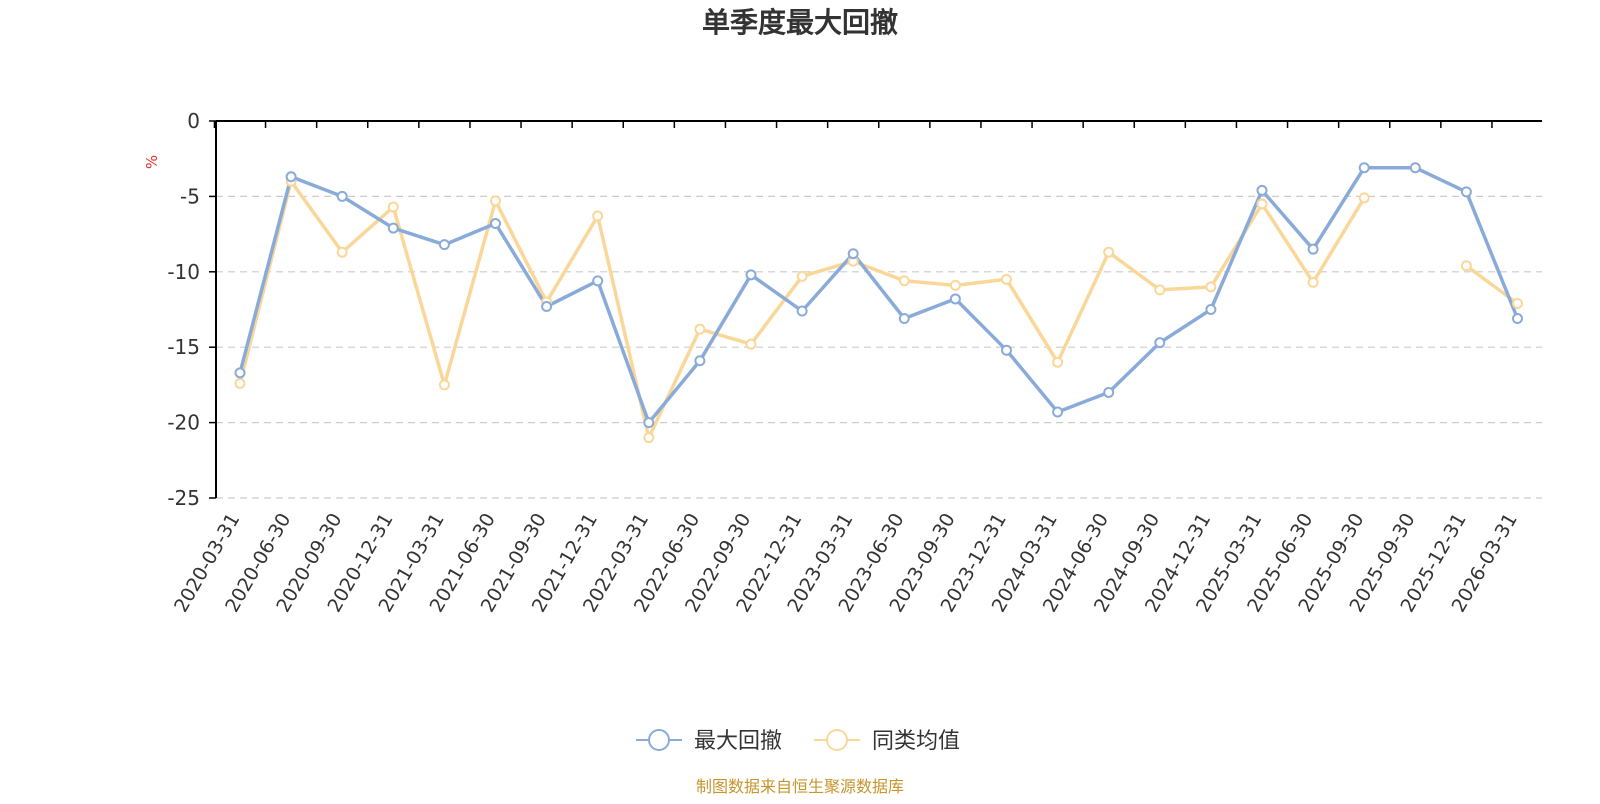  Describe the element at coordinates (798, 741) in the screenshot. I see `legend: 最大回撤 同类均值` at that location.